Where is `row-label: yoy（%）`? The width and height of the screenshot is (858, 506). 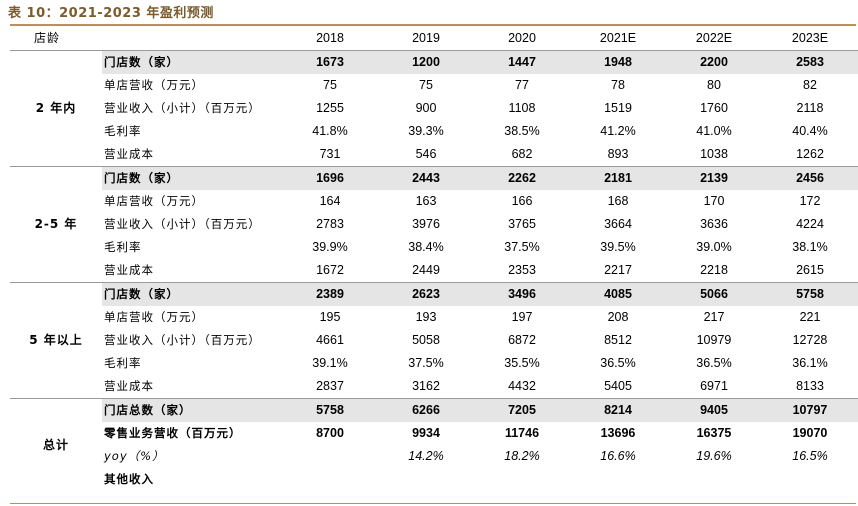 row-label: yoy（%） is located at coordinates (134, 456).